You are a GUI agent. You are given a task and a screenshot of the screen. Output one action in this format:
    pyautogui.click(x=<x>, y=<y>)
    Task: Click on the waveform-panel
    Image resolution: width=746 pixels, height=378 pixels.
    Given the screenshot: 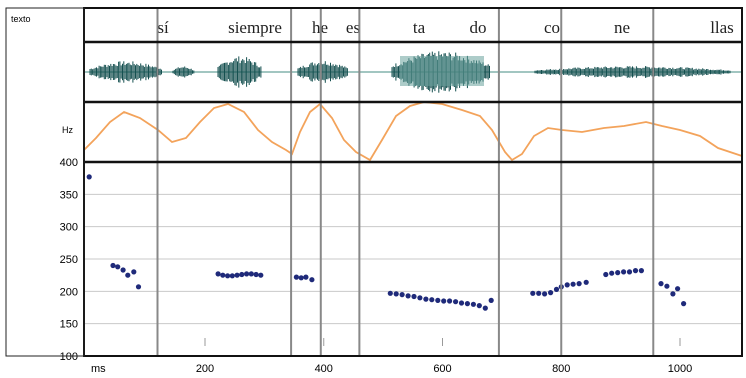 What is the action you would take?
    pyautogui.click(x=413, y=72)
    